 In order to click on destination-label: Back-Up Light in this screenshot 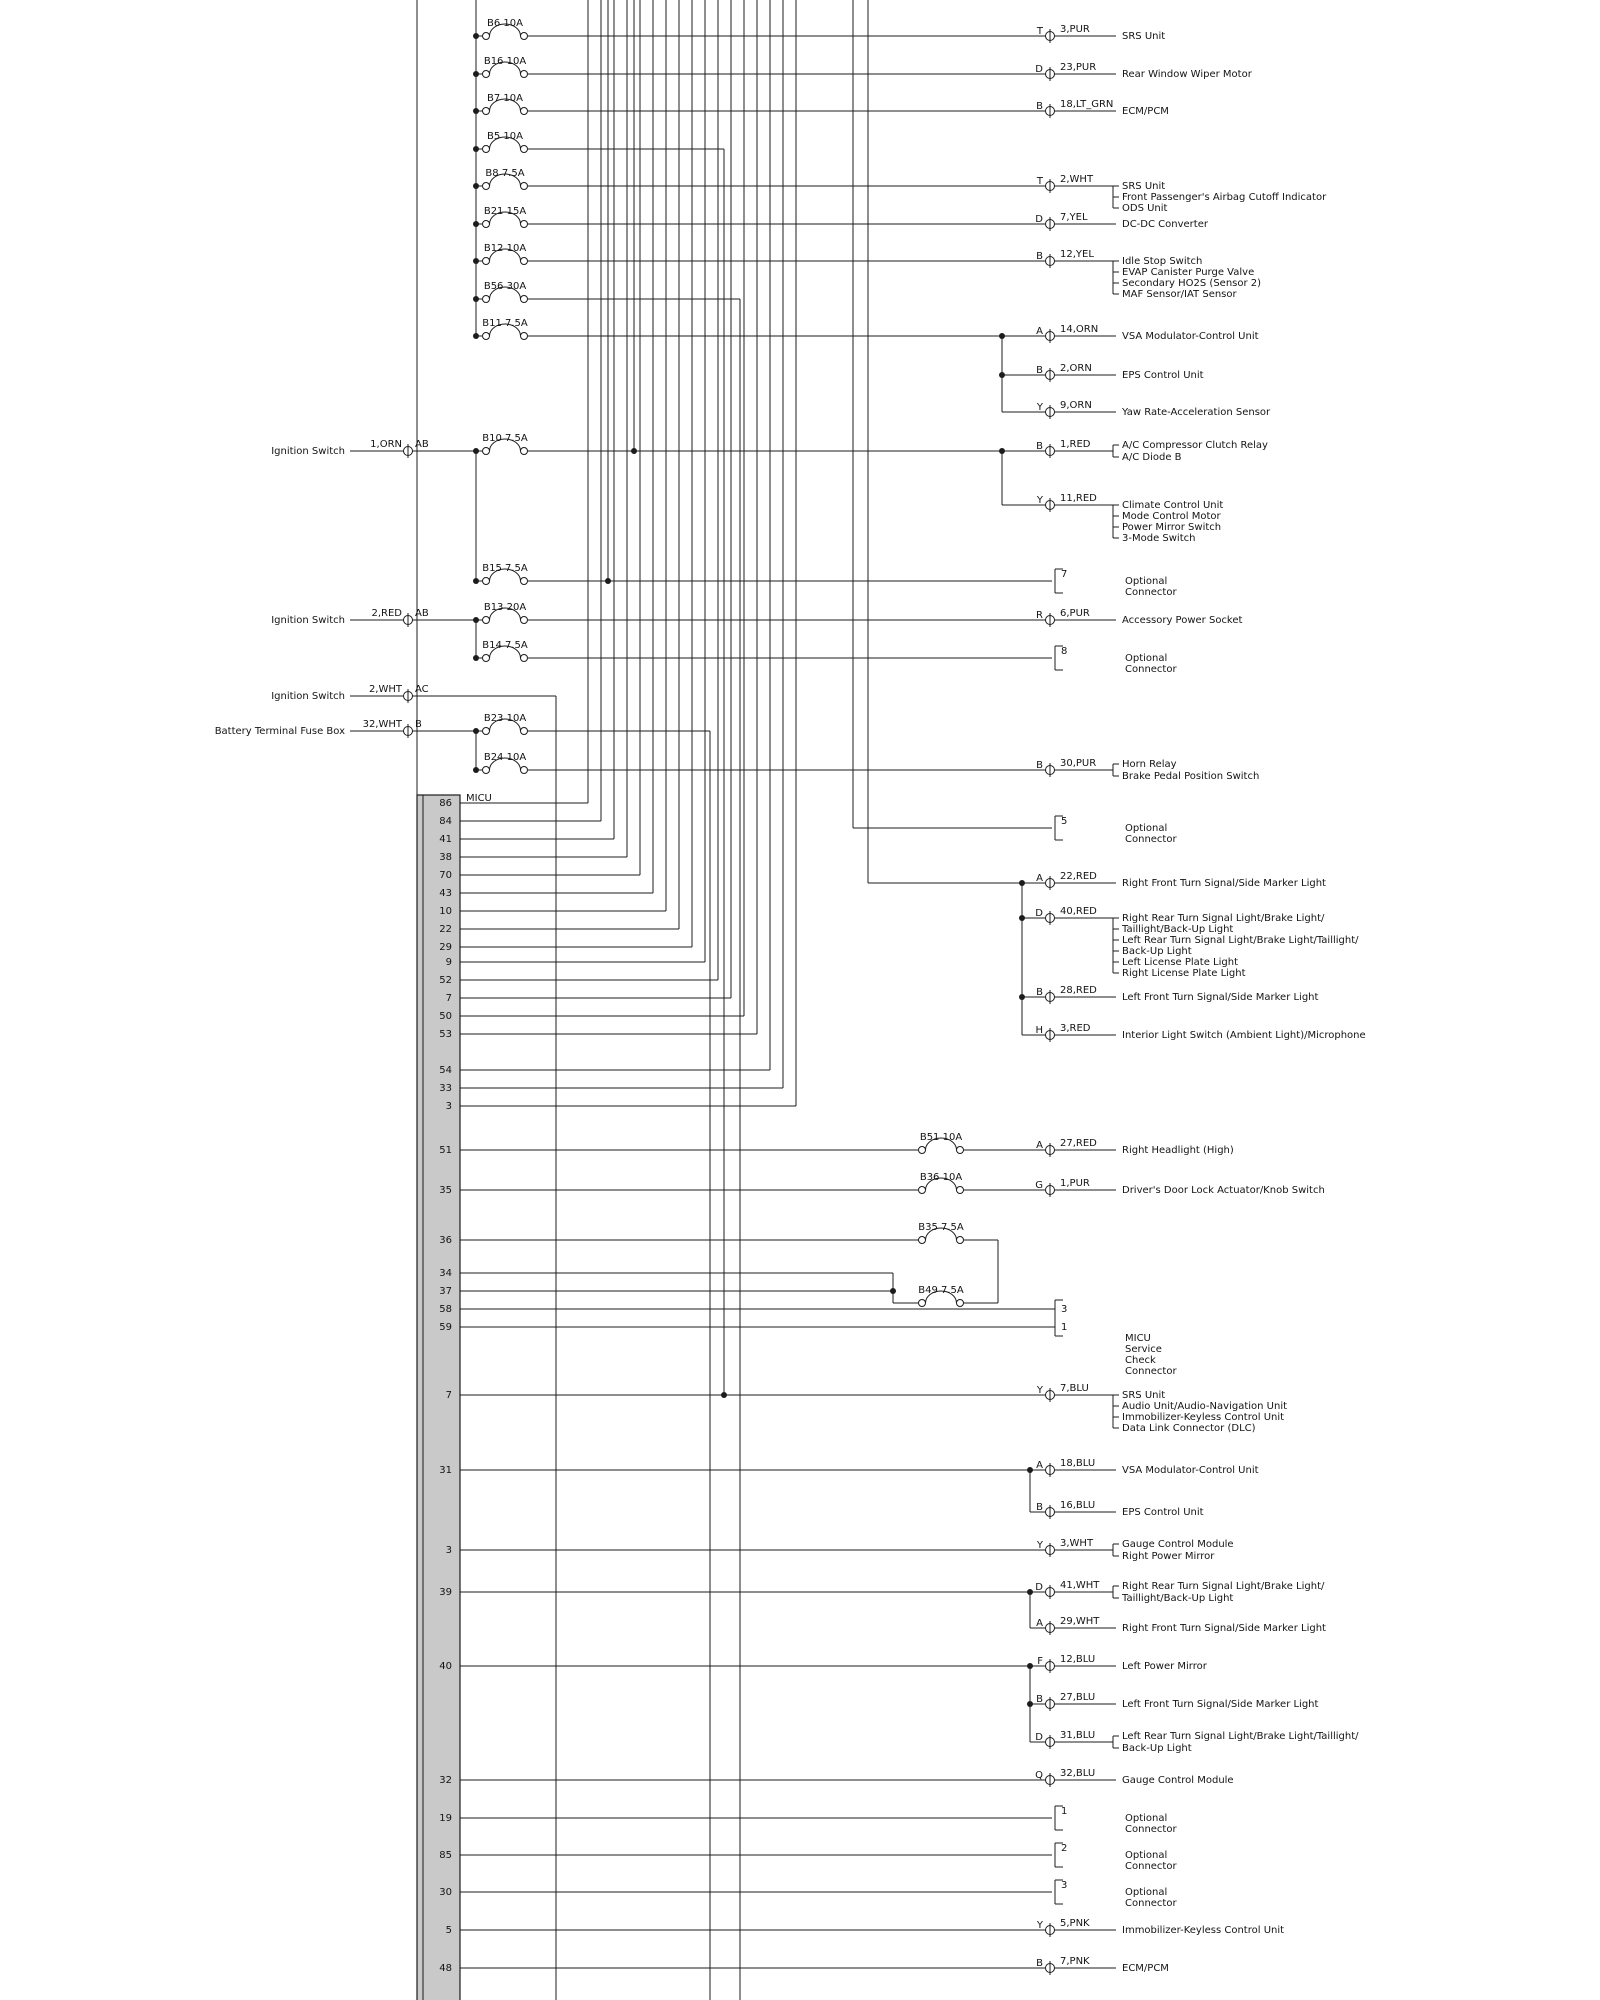, I will do `click(1157, 1748)`.